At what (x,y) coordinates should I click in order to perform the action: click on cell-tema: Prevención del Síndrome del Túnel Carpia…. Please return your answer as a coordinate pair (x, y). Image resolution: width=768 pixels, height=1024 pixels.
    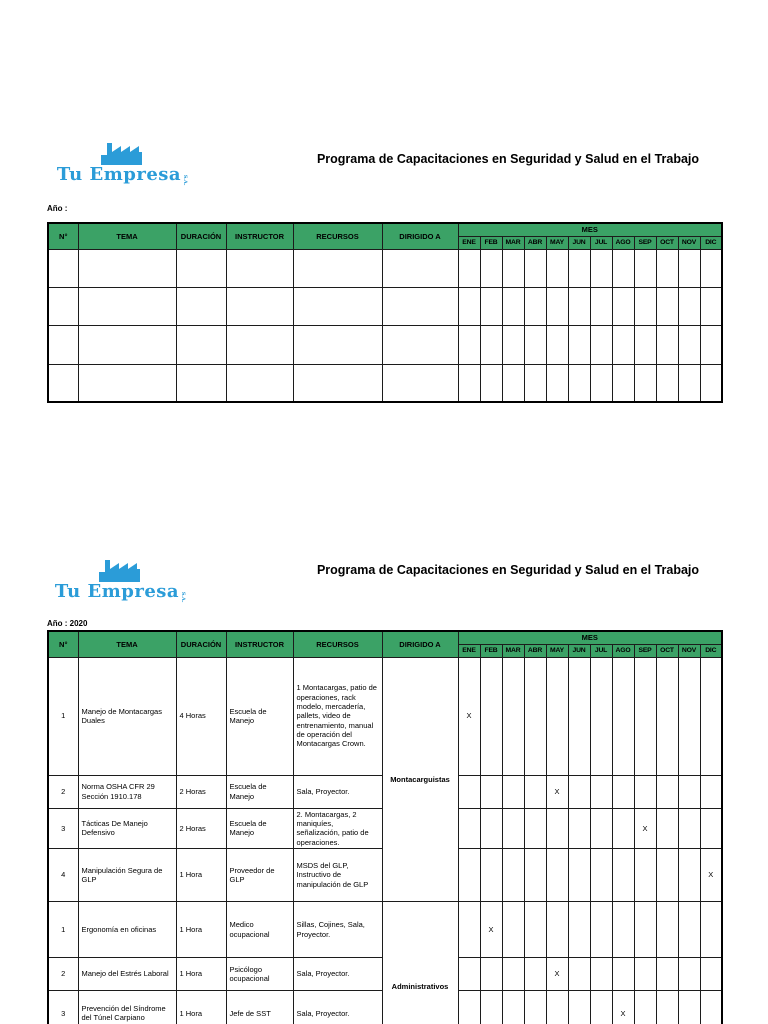
    Looking at the image, I should click on (127, 1007).